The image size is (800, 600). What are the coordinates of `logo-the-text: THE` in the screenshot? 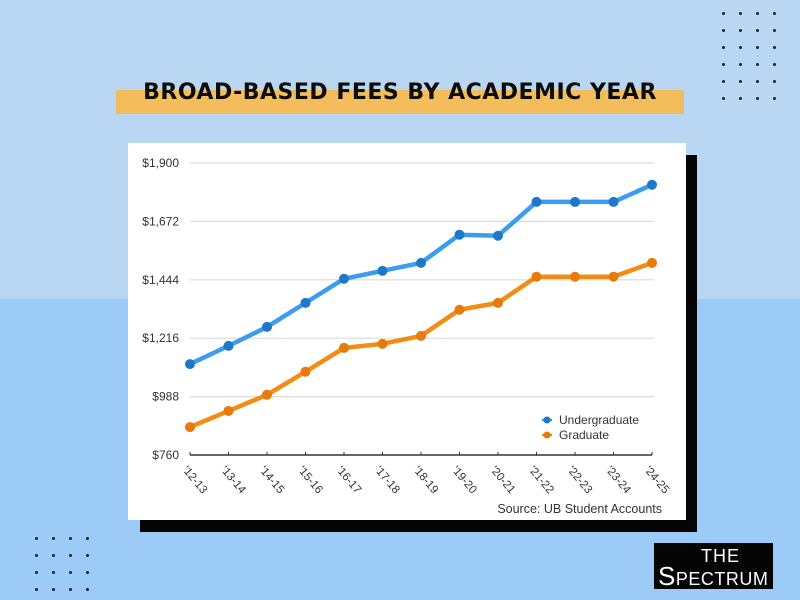 It's located at (720, 556).